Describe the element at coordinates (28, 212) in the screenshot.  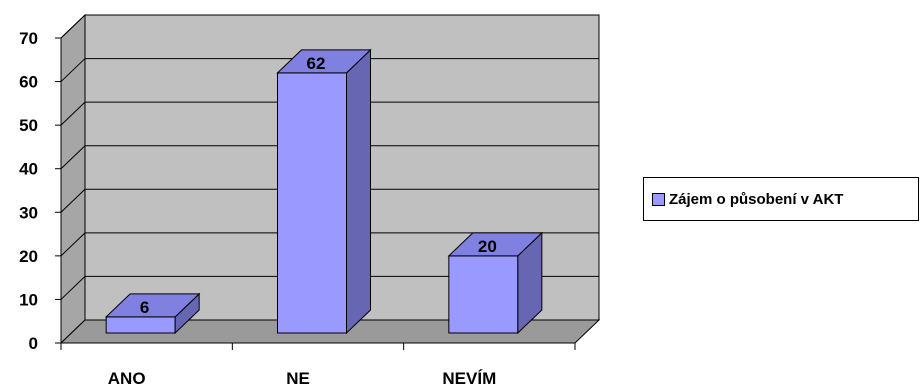
I see `y-tick-label-30: 30` at that location.